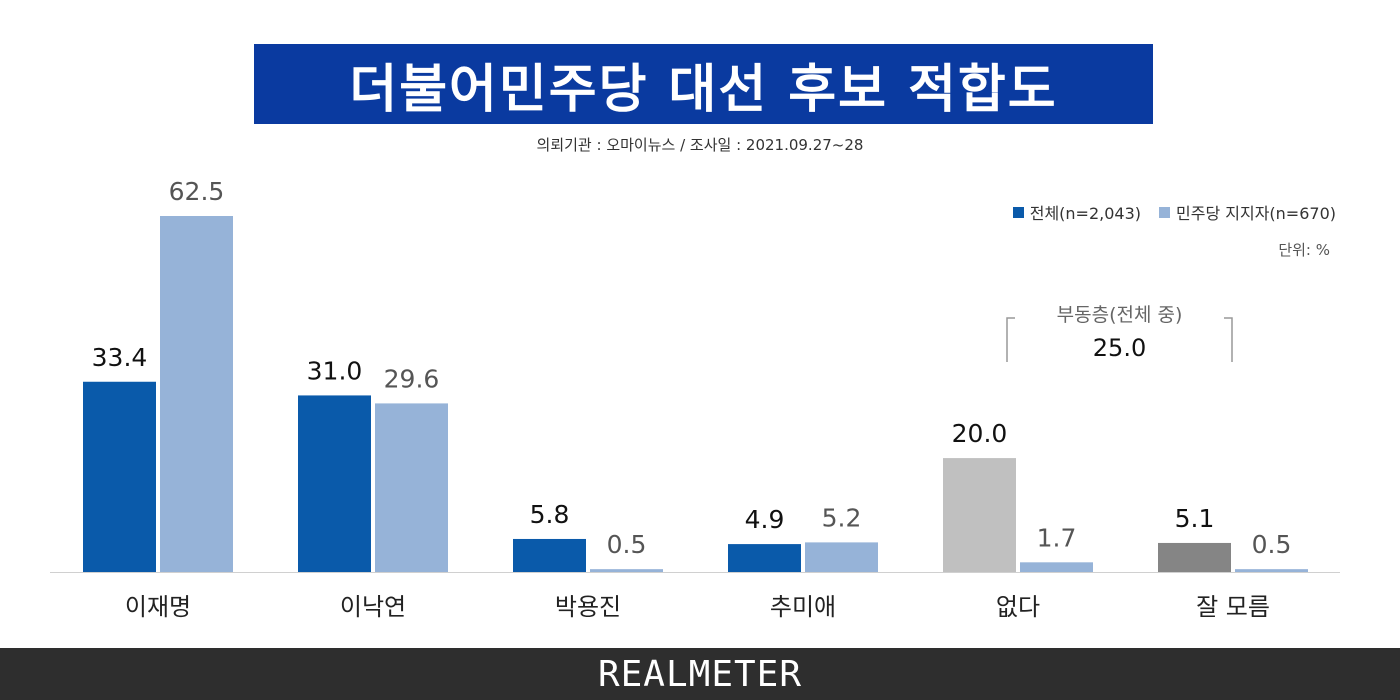  Describe the element at coordinates (1018, 607) in the screenshot. I see `category-label-4: 없다` at that location.